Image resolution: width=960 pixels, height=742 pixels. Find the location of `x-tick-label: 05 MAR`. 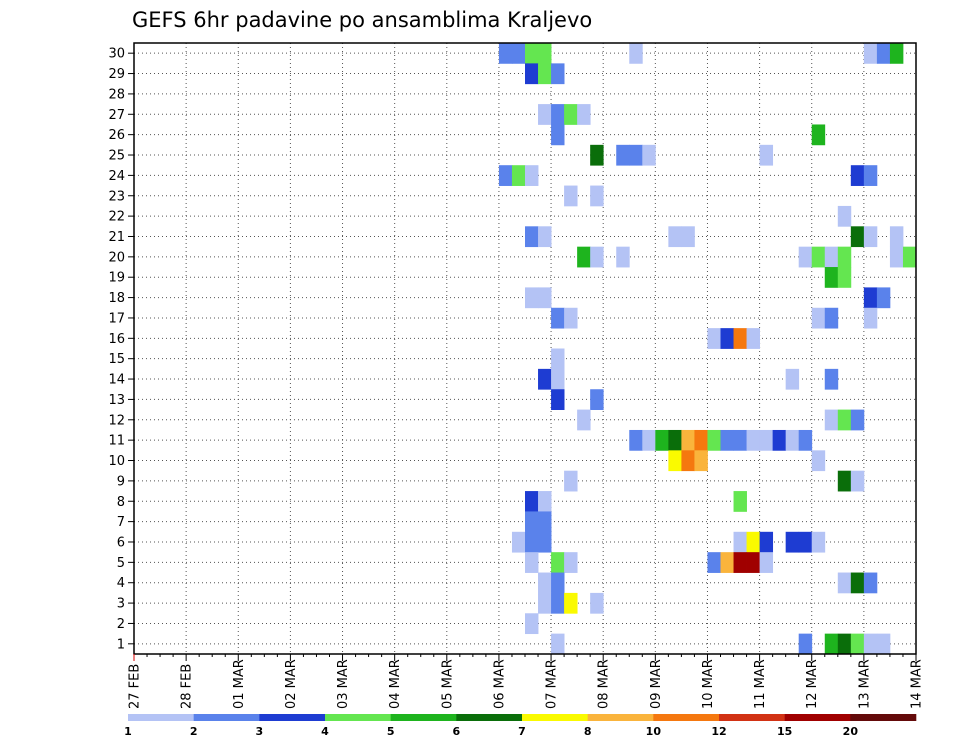

x-tick-label: 05 MAR is located at coordinates (447, 684).